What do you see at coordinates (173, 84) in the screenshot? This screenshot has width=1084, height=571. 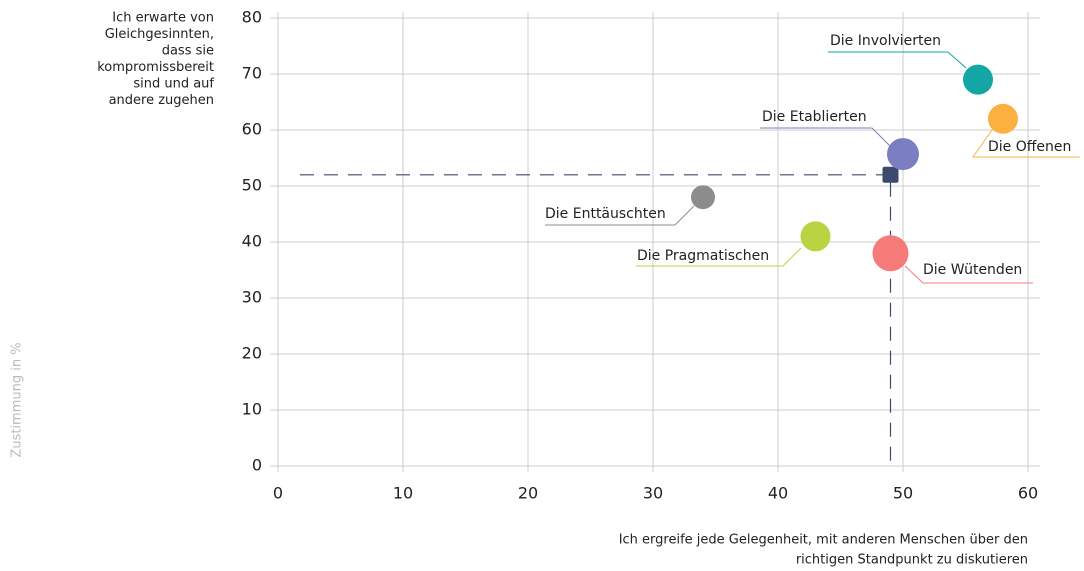 I see `y-axis-title: sind und auf` at bounding box center [173, 84].